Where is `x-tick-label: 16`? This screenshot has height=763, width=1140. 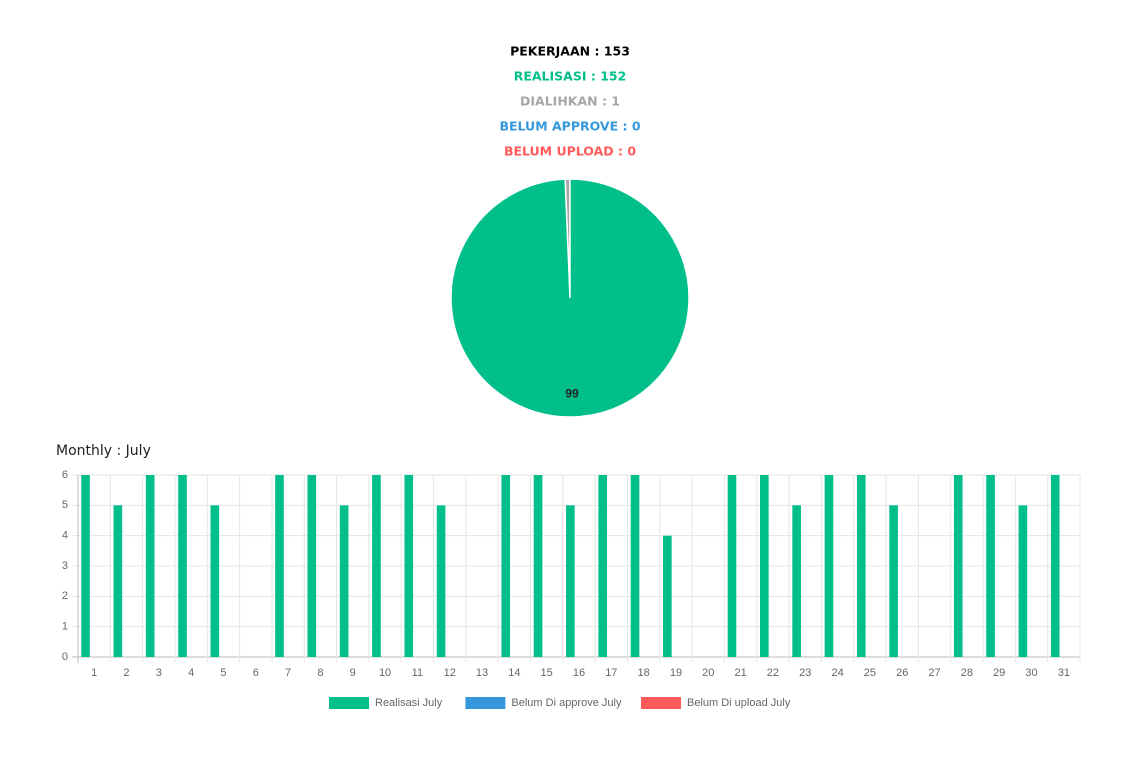 x-tick-label: 16 is located at coordinates (579, 673).